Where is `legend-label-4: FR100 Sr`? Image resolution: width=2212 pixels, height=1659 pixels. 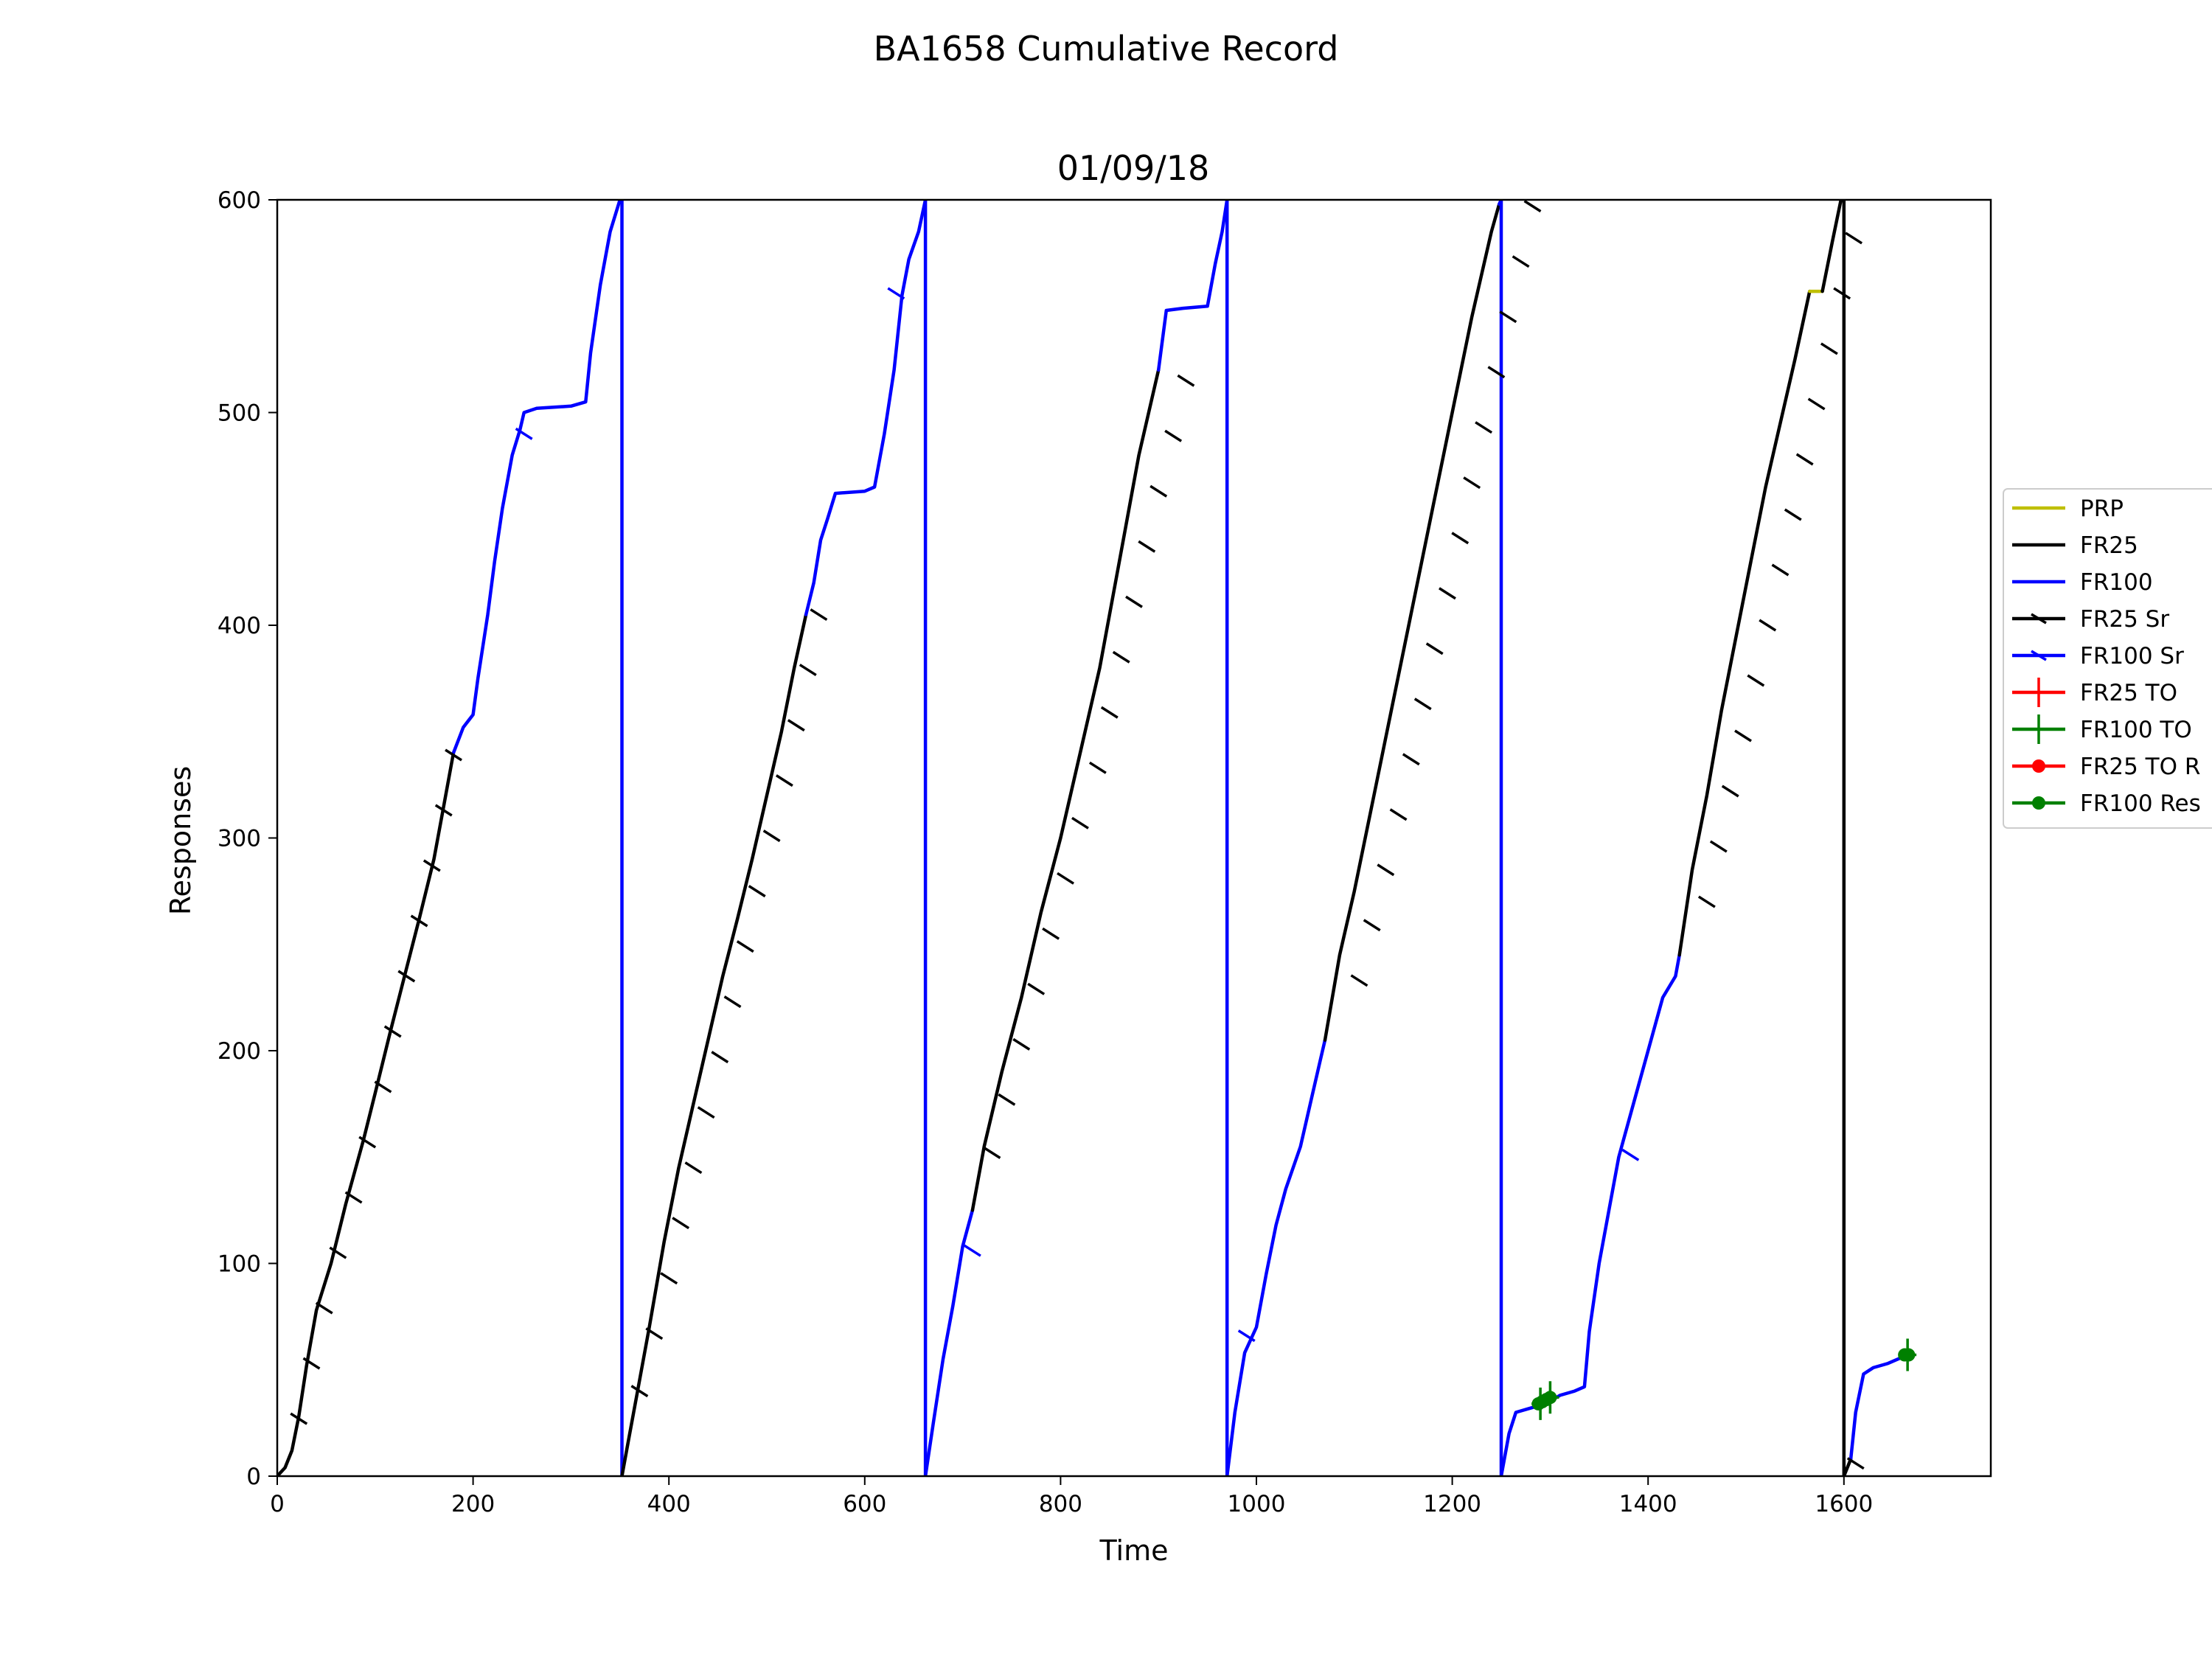
legend-label-4: FR100 Sr is located at coordinates (2132, 656).